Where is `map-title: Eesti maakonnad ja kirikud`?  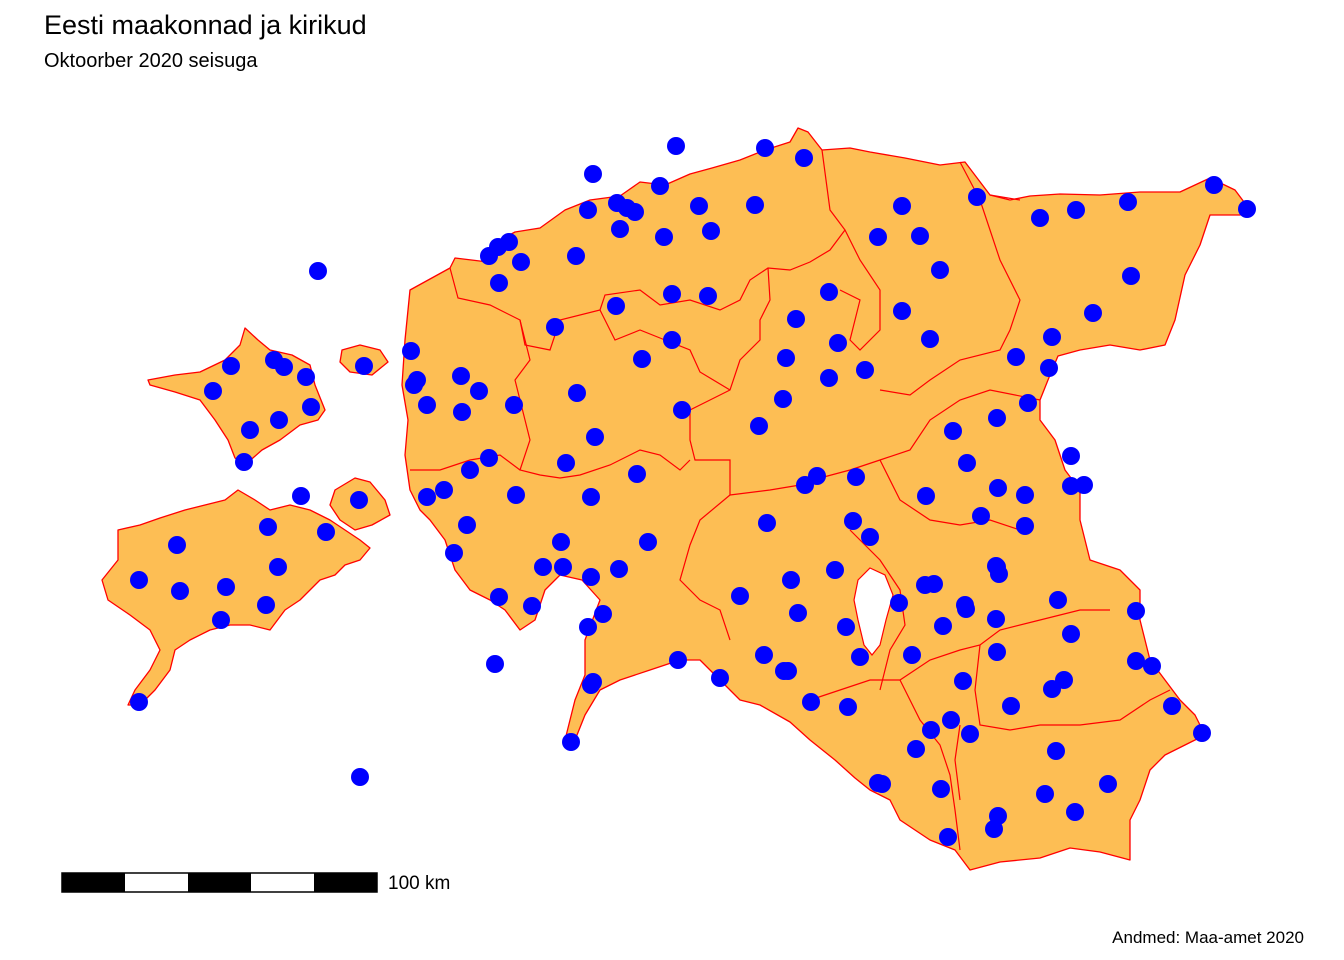
map-title: Eesti maakonnad ja kirikud is located at coordinates (205, 25).